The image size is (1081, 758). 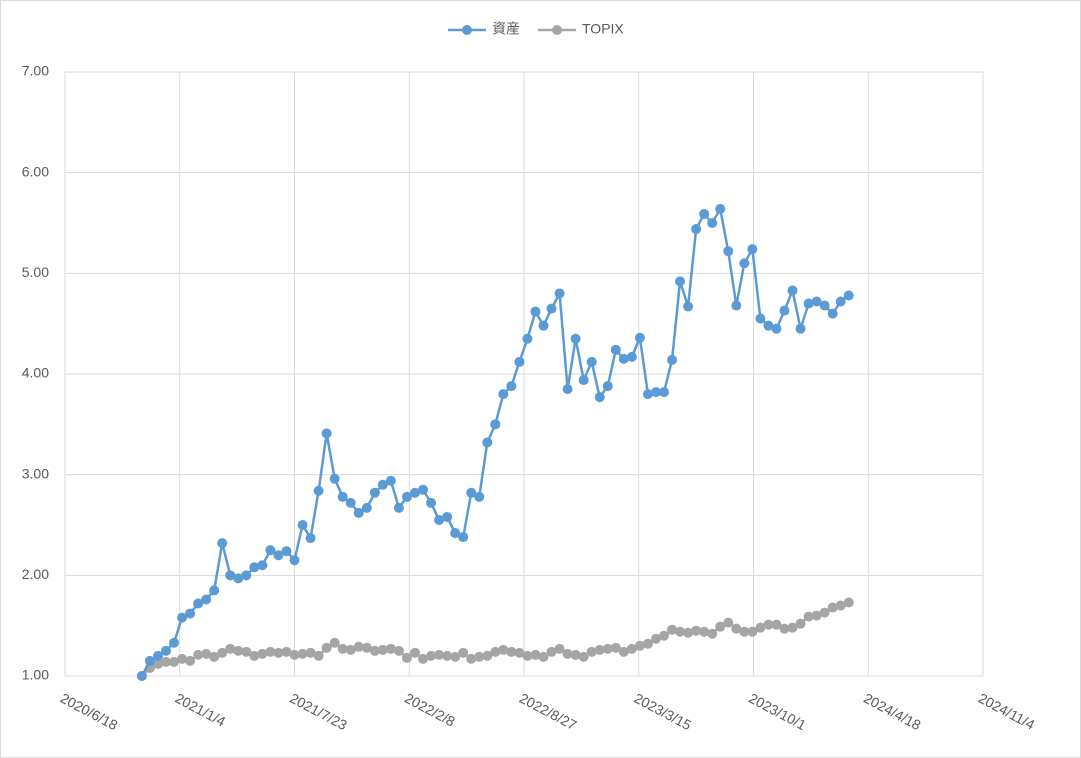 What do you see at coordinates (35, 574) in the screenshot?
I see `y-tick-label: 2.00` at bounding box center [35, 574].